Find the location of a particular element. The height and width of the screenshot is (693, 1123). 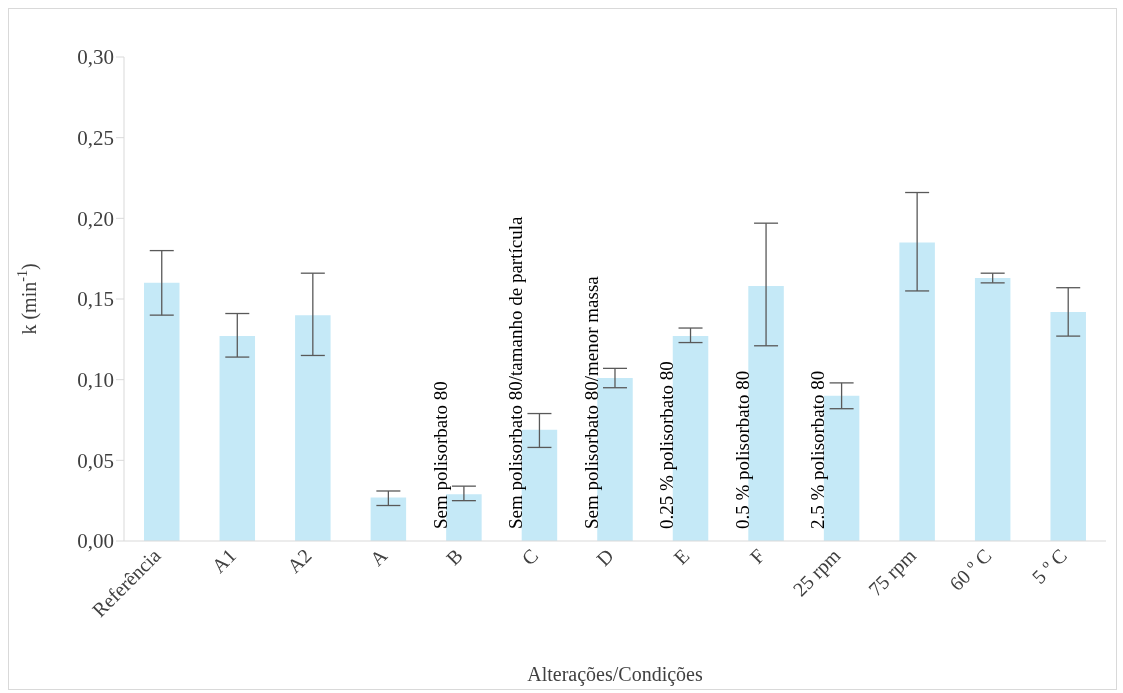

annotation: 0.25 % polisorbato 80 is located at coordinates (667, 445).